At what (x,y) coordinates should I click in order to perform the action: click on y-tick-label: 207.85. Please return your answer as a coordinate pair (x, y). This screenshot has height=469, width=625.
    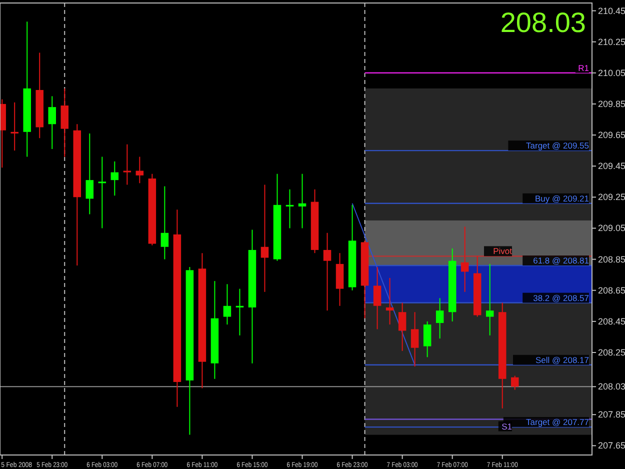
    Looking at the image, I should click on (611, 415).